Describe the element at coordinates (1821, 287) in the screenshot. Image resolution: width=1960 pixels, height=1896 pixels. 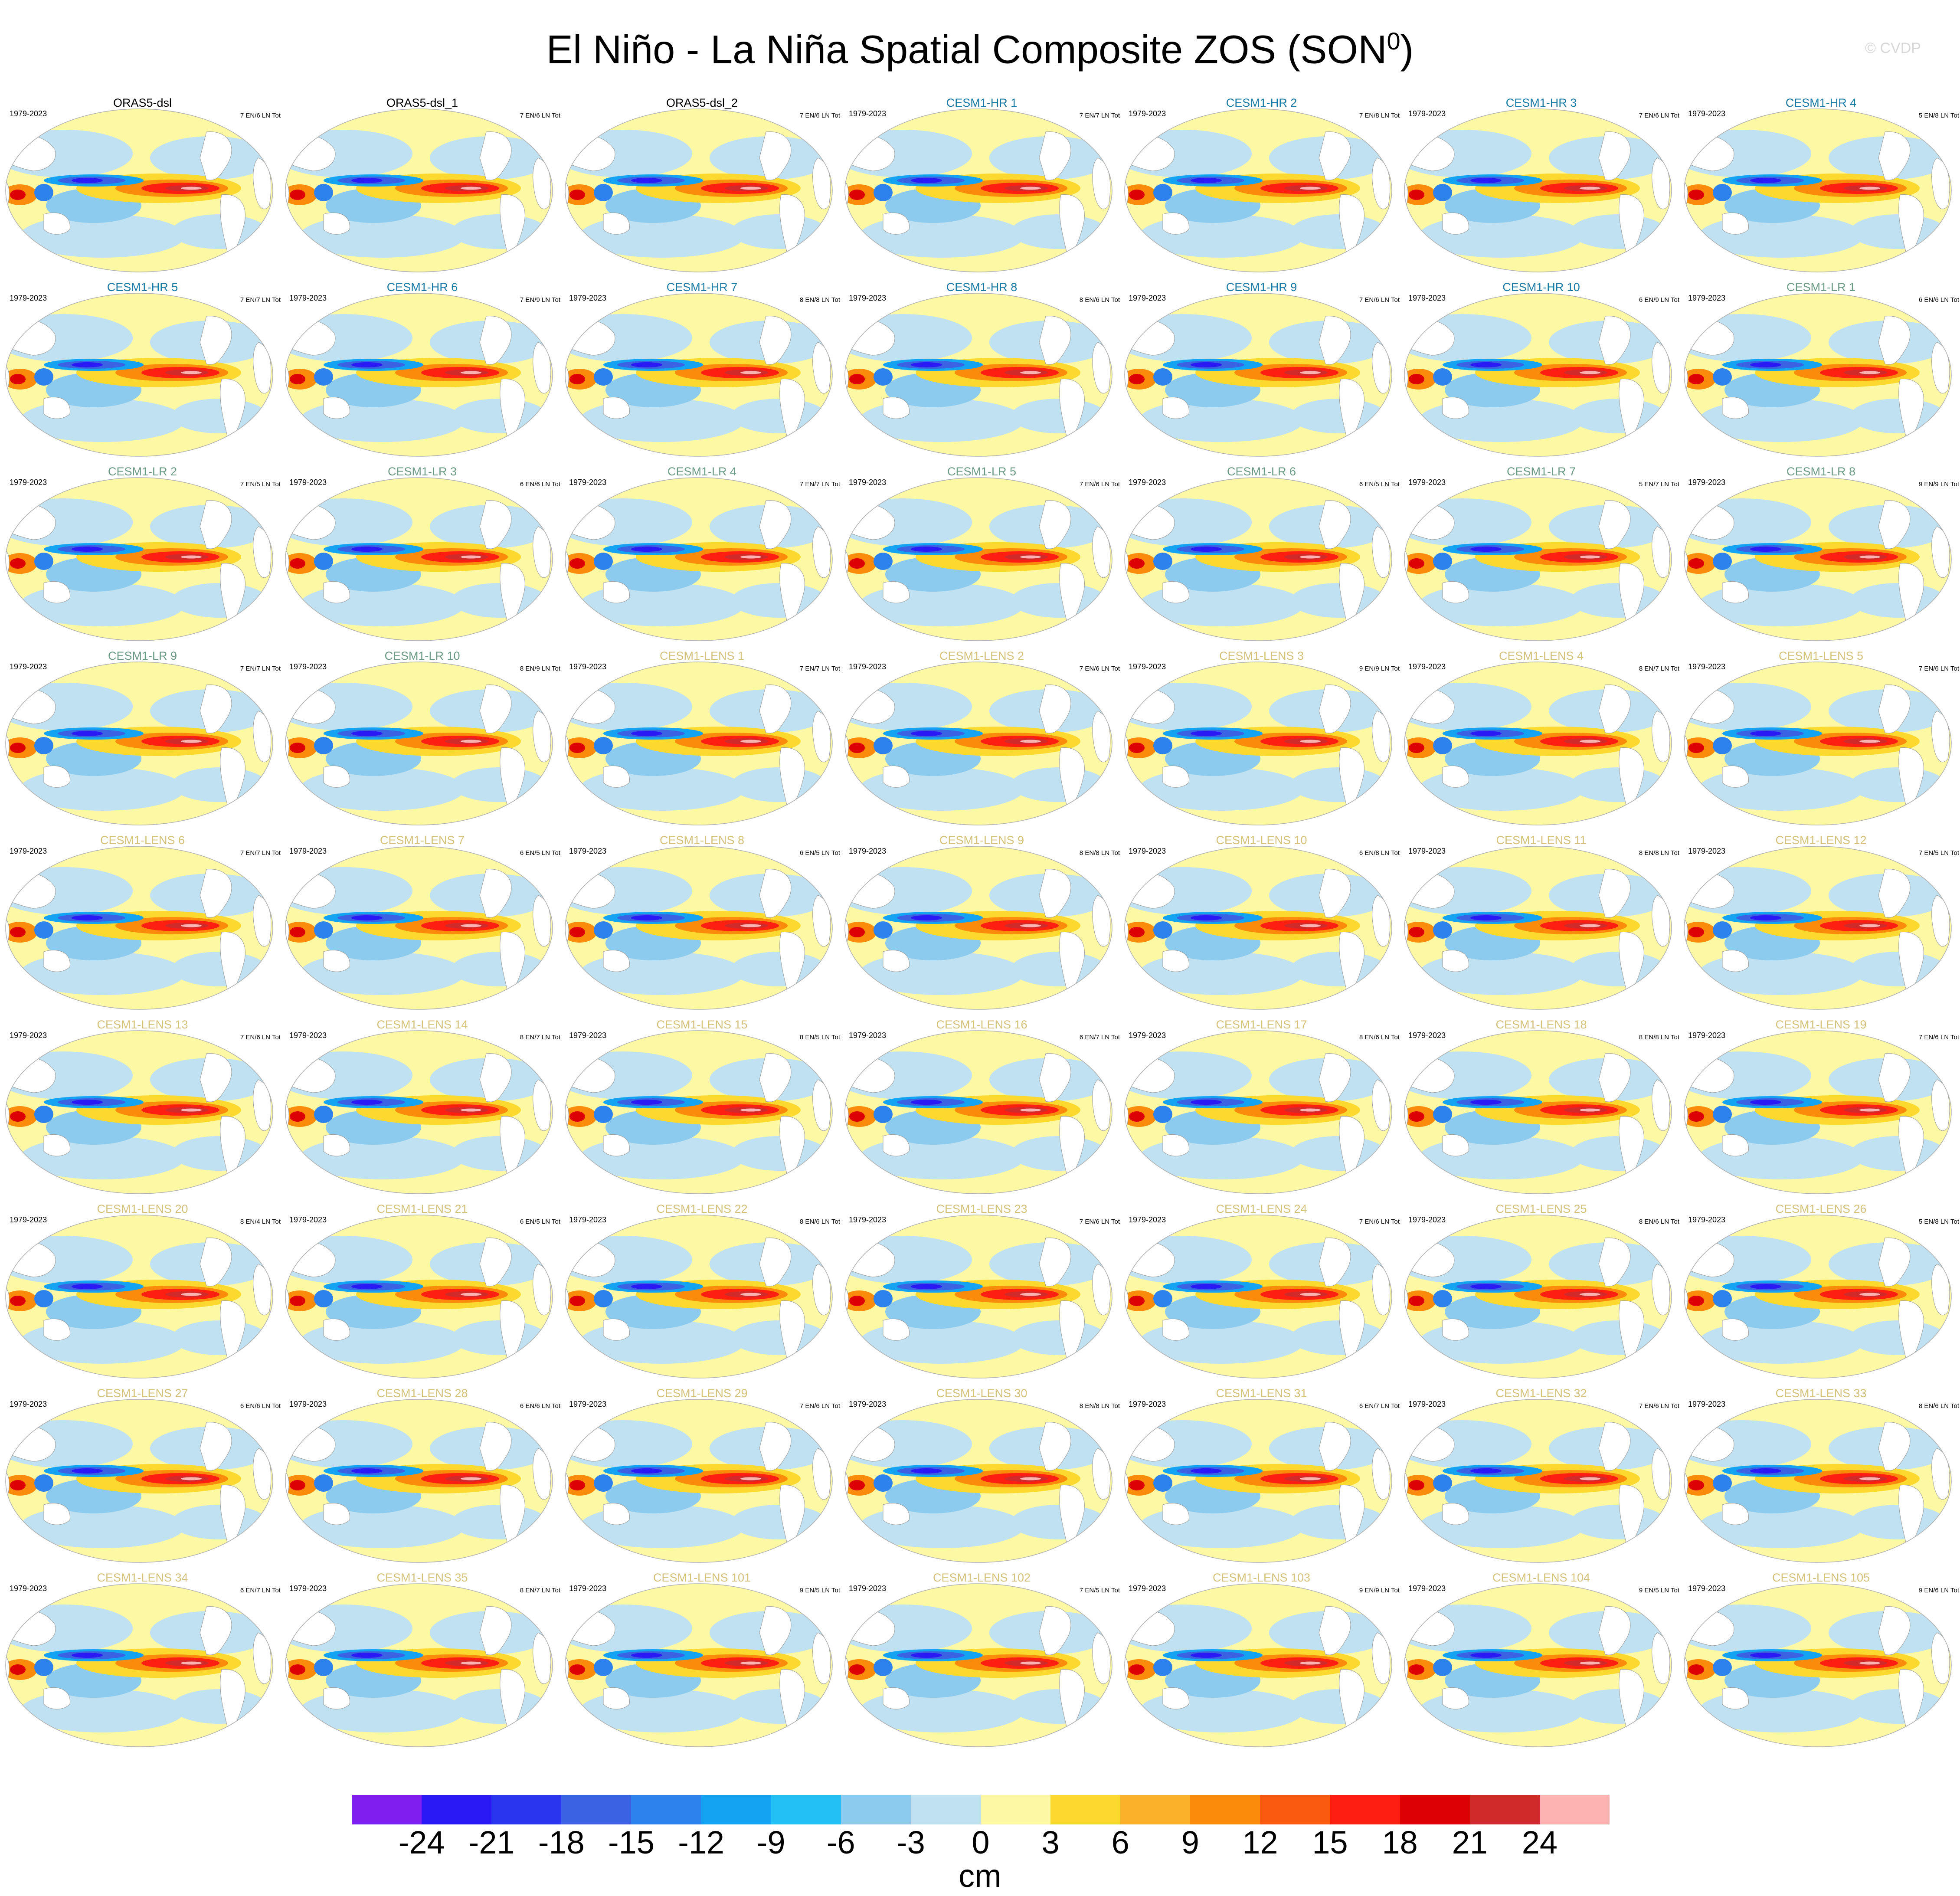
I see `panel-title: CESM1-LR 1` at that location.